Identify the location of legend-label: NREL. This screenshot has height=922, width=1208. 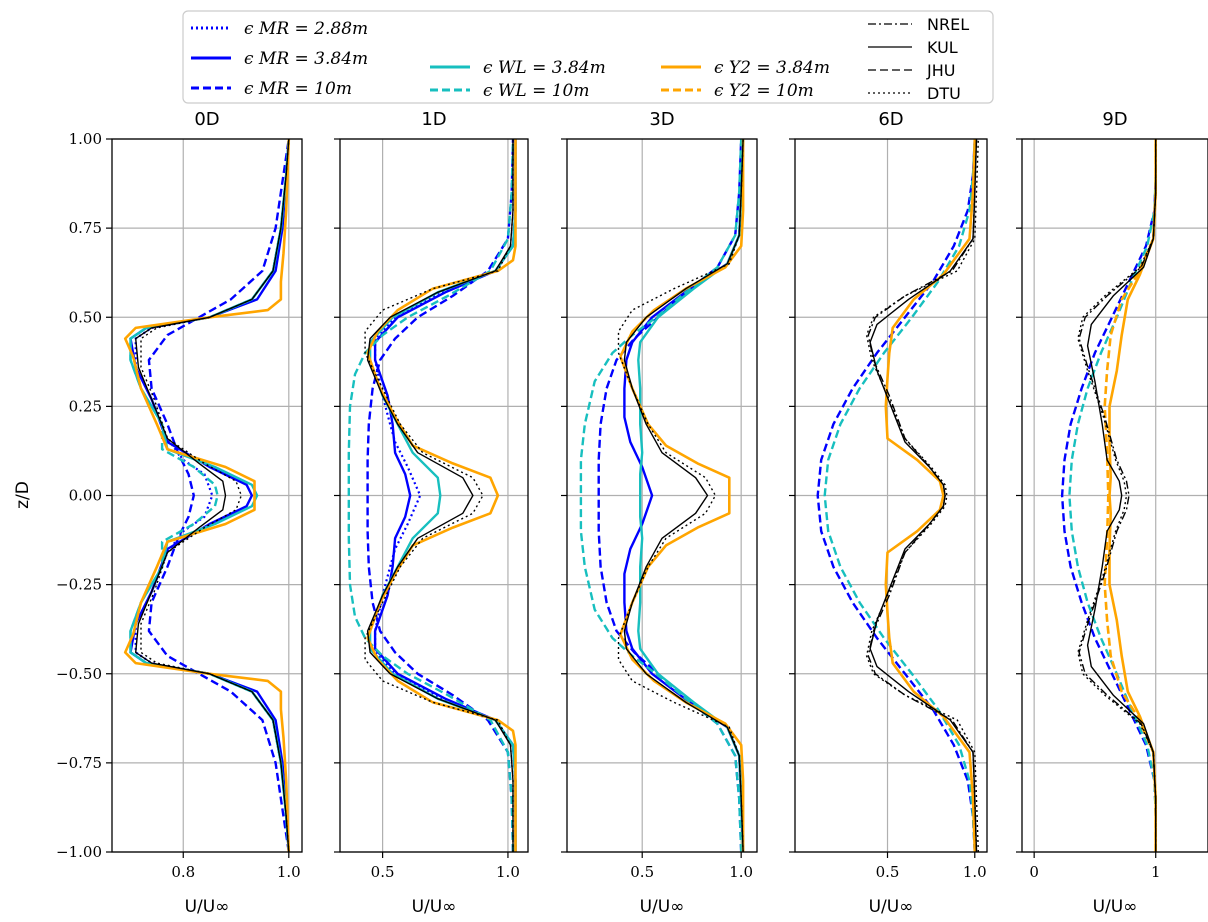
(948, 24).